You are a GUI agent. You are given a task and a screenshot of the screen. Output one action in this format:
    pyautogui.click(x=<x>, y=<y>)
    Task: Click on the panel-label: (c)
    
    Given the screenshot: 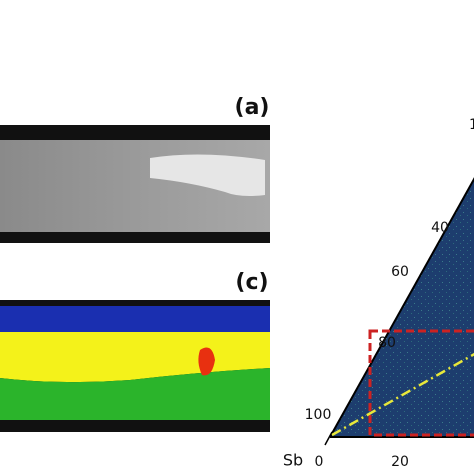 What is the action you would take?
    pyautogui.click(x=251, y=282)
    